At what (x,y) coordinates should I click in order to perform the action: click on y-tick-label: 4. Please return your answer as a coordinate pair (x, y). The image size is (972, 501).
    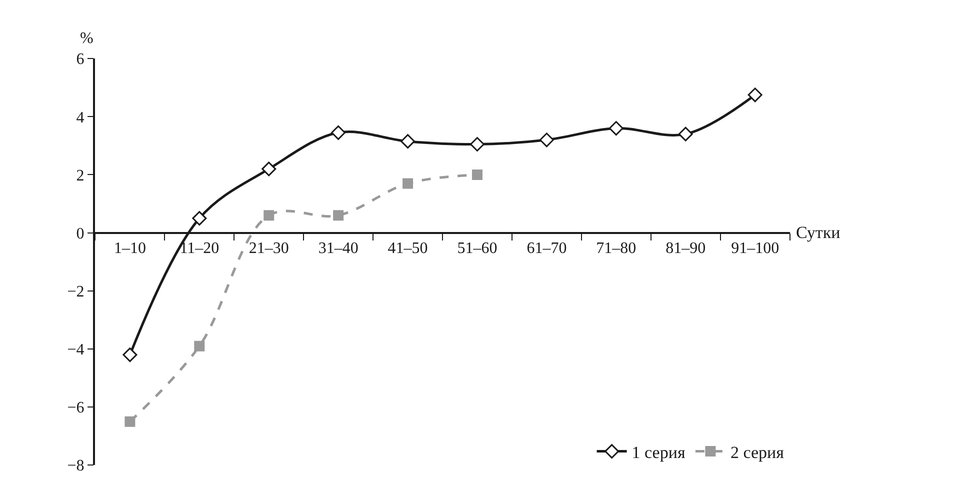
    Looking at the image, I should click on (80, 117).